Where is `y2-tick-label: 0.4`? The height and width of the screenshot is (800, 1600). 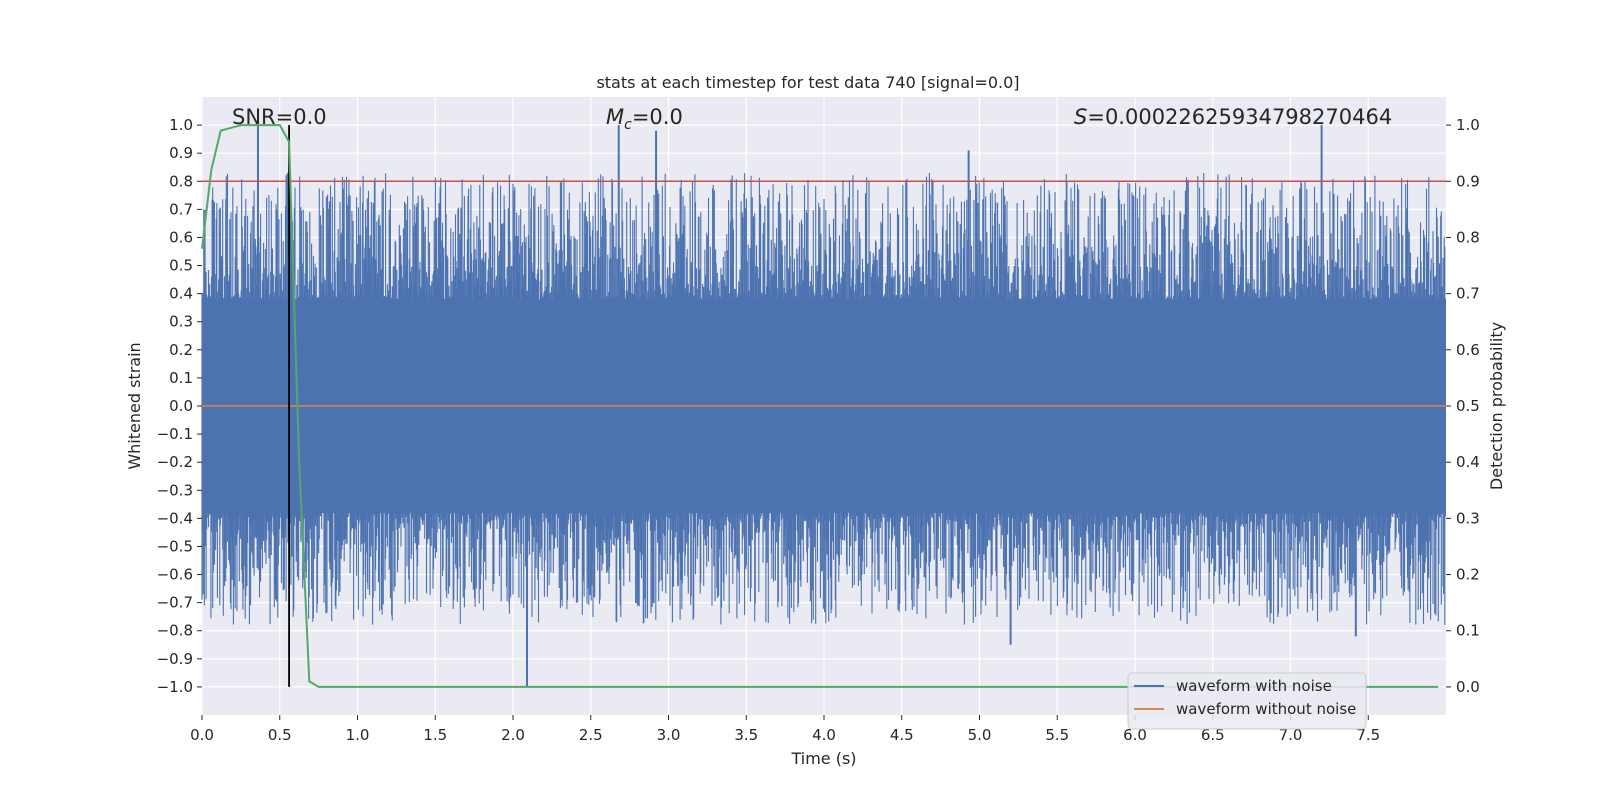 y2-tick-label: 0.4 is located at coordinates (1468, 462).